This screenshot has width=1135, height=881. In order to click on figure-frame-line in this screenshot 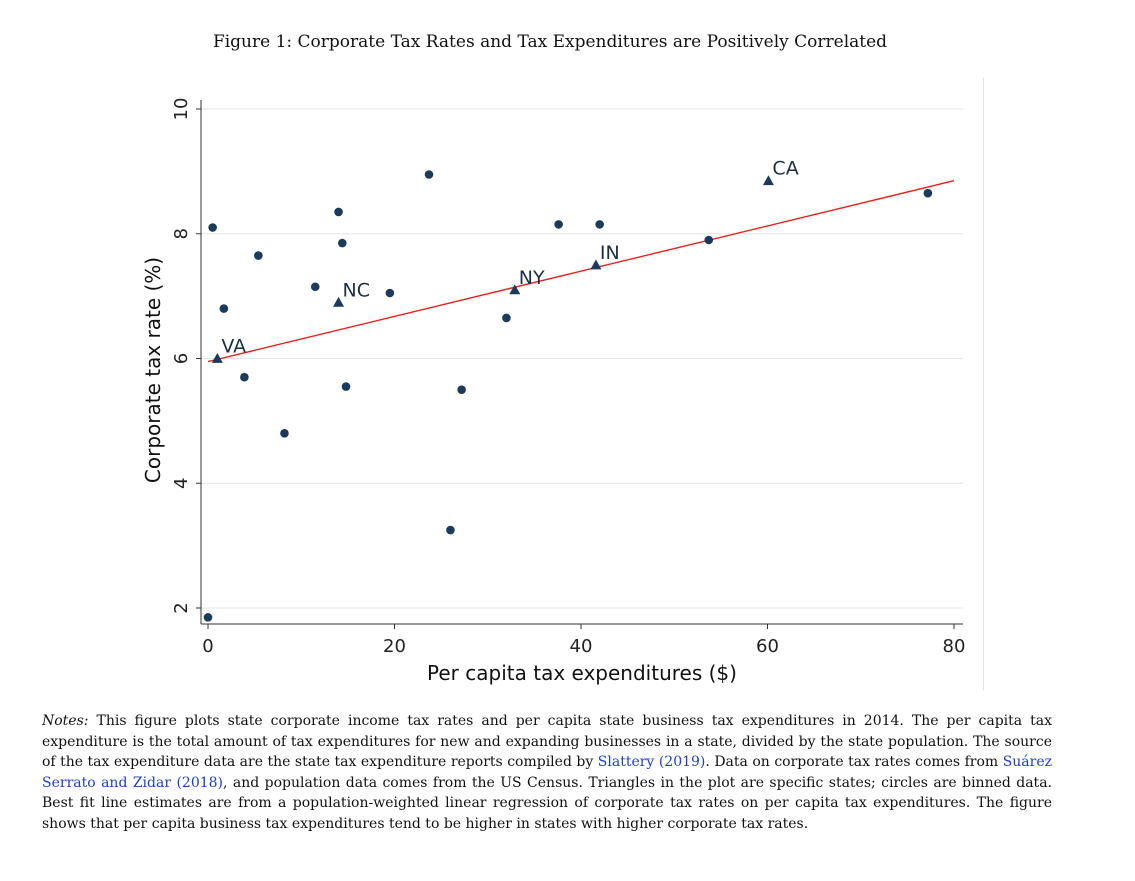, I will do `click(983, 384)`.